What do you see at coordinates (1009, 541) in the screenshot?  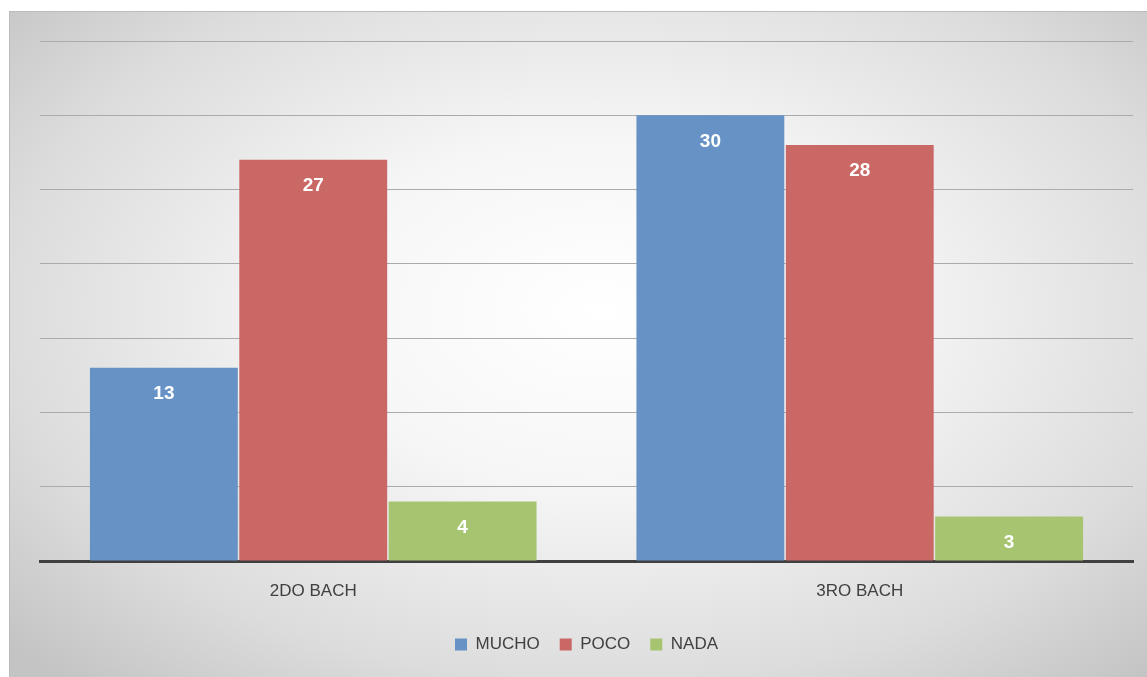 I see `data-label: 3` at bounding box center [1009, 541].